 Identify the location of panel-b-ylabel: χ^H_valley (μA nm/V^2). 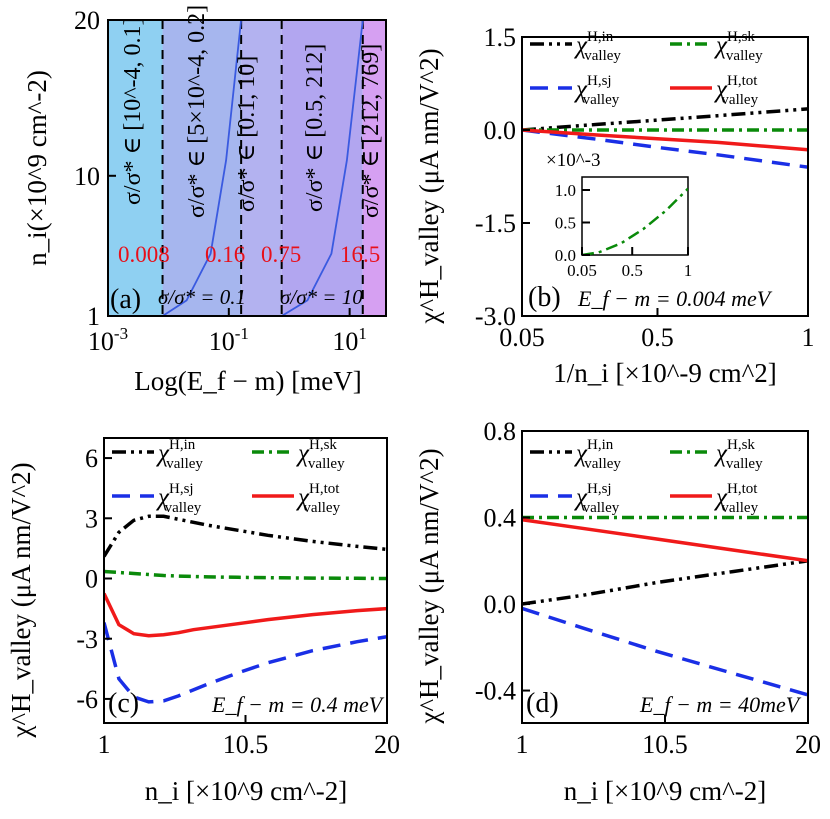
(429, 186).